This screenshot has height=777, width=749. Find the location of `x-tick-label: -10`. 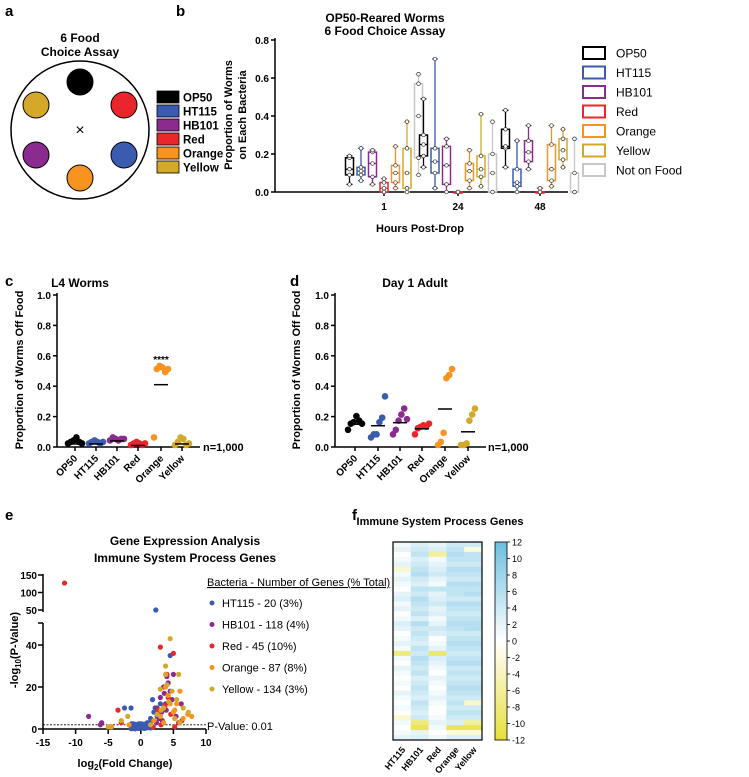

x-tick-label: -10 is located at coordinates (75, 743).